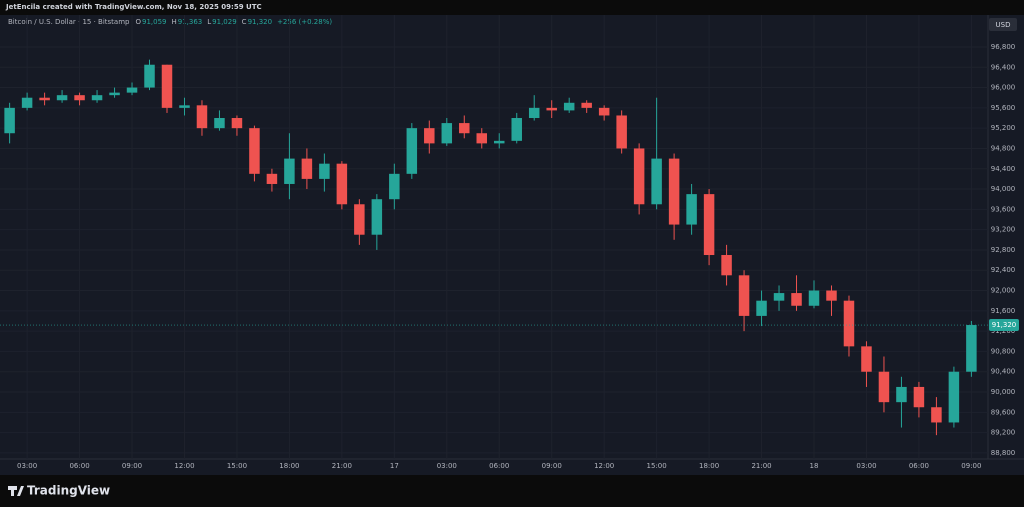 This screenshot has height=507, width=1024. I want to click on y-tick-label: 88,800, so click(1003, 453).